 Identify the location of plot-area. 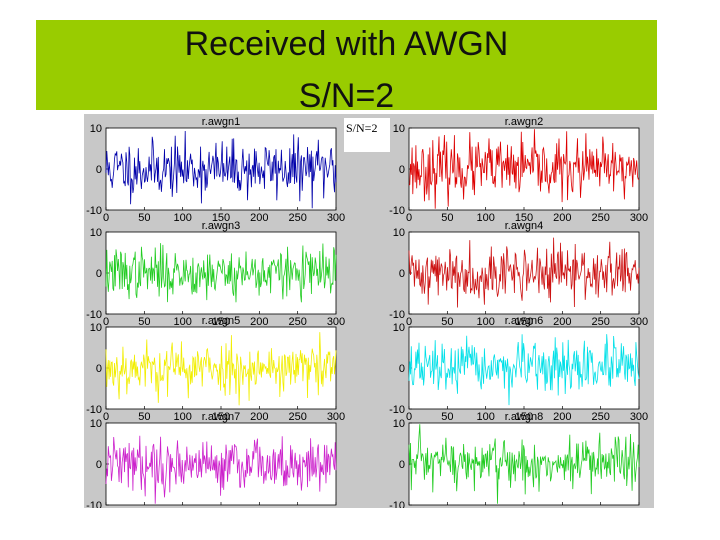
(524, 273).